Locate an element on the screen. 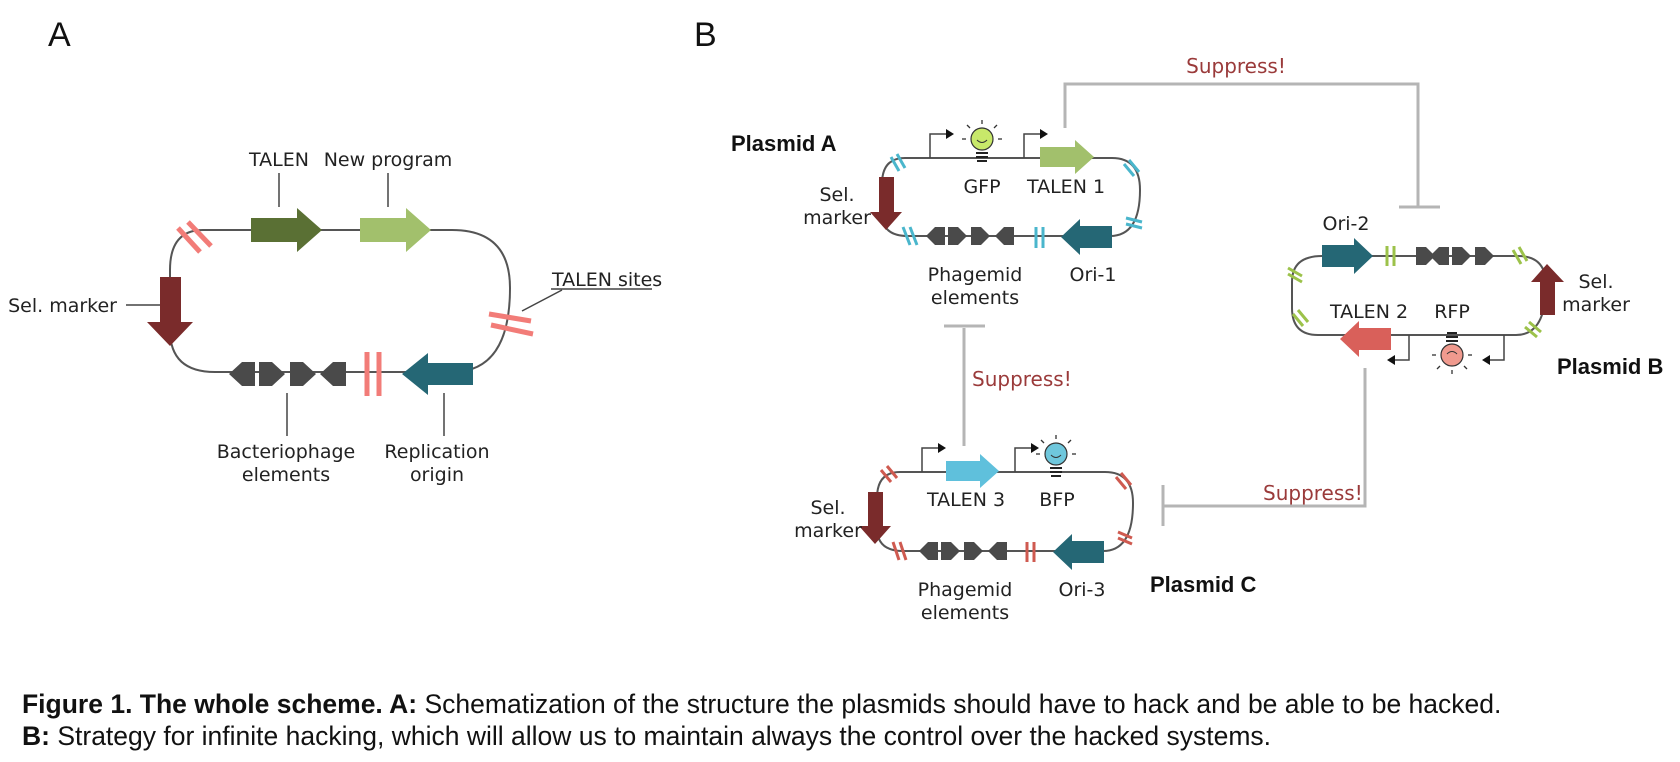  suppress-label-ac: Suppress! is located at coordinates (1022, 379).